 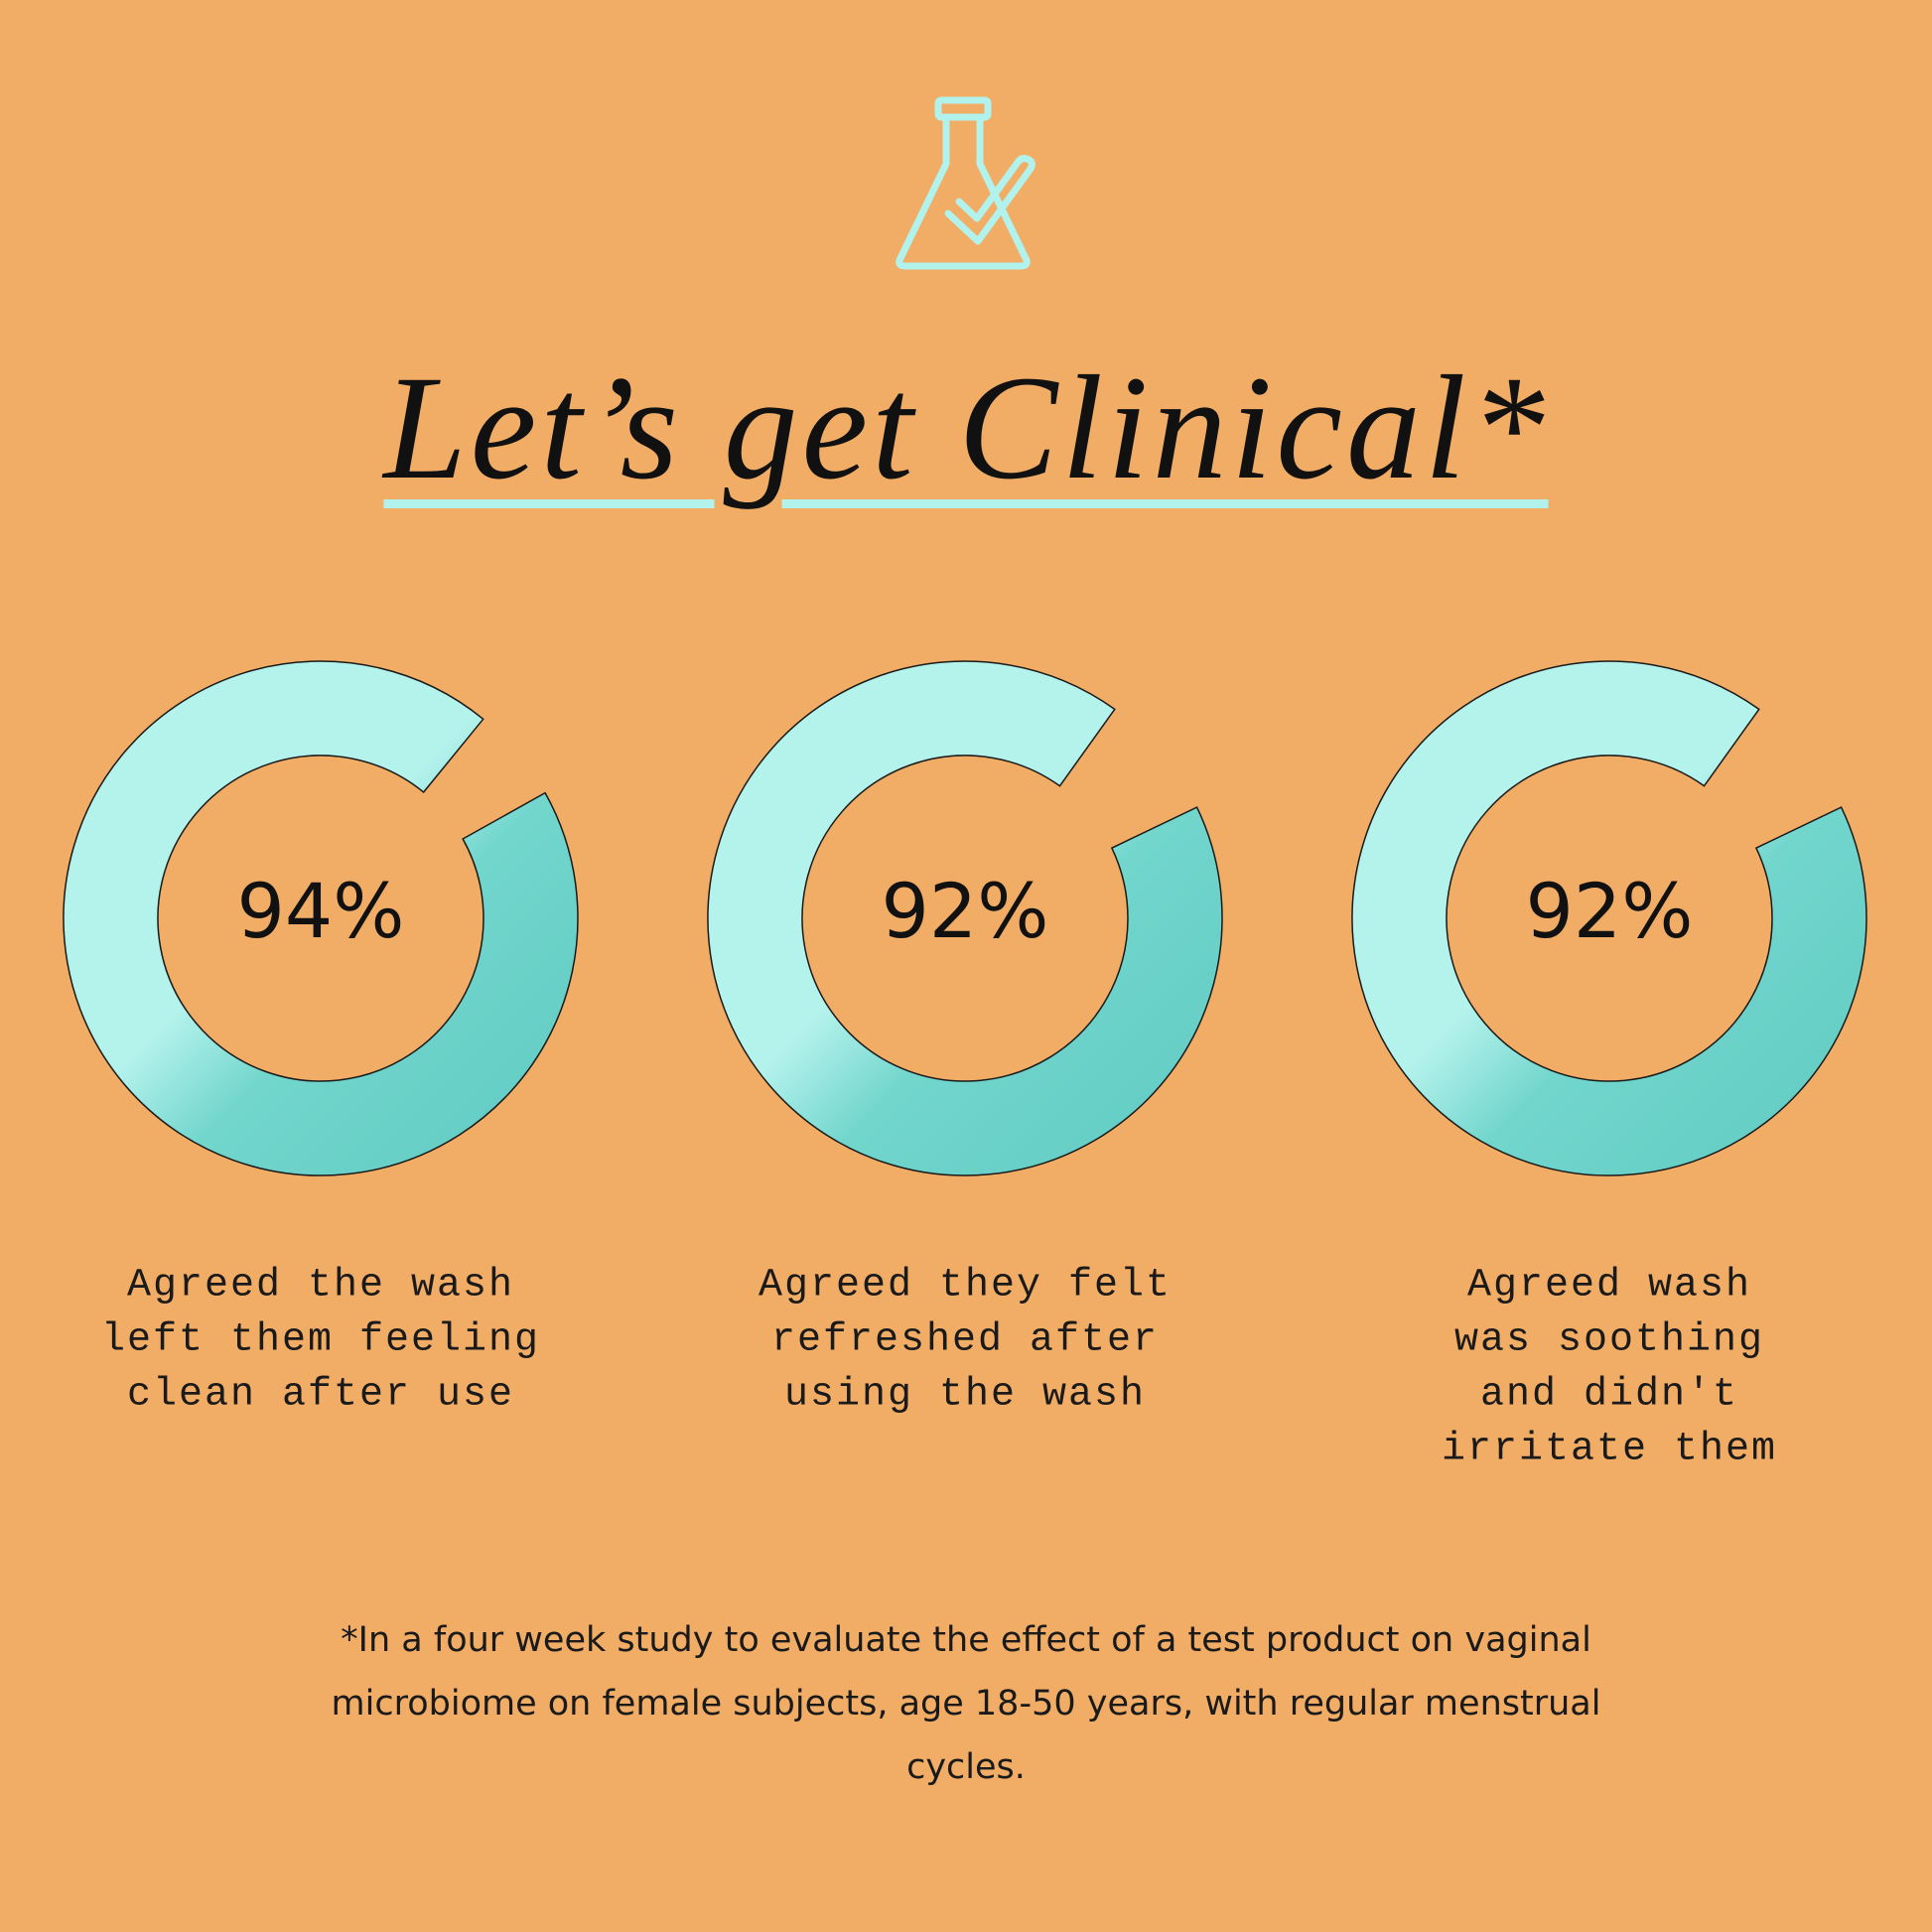 What do you see at coordinates (965, 1395) in the screenshot?
I see `caption-line: using the wash` at bounding box center [965, 1395].